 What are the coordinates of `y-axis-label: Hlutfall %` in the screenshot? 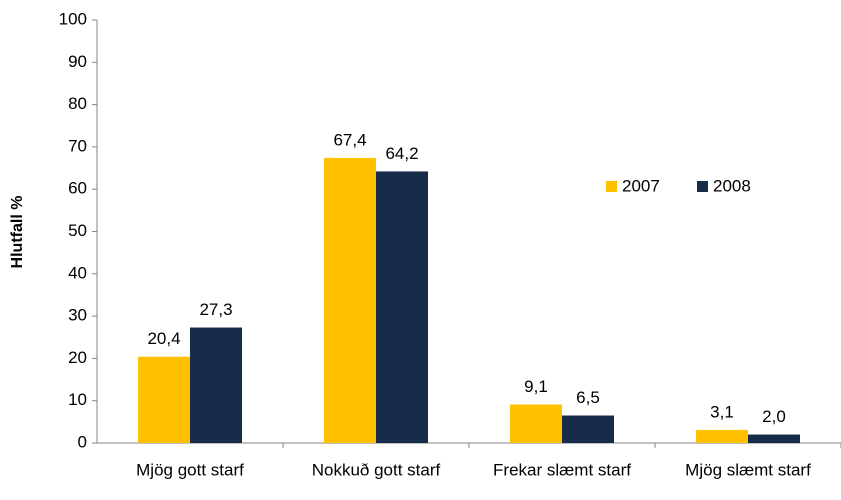 It's located at (17, 232).